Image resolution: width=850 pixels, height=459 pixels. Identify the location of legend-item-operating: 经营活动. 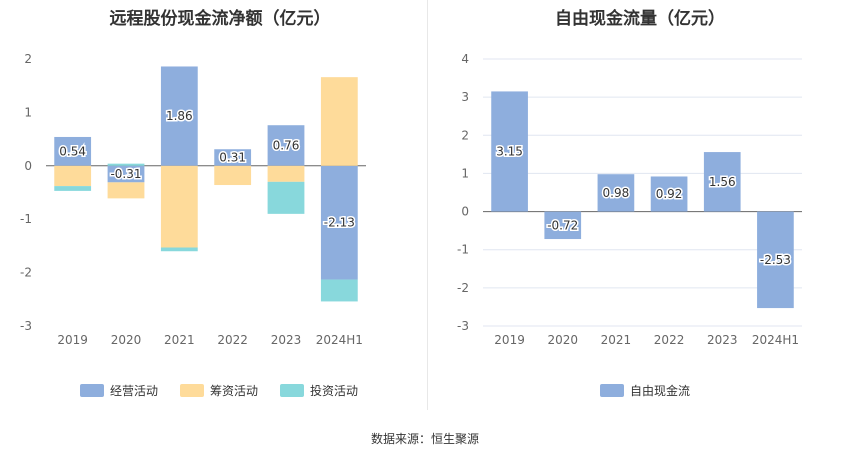
(119, 390).